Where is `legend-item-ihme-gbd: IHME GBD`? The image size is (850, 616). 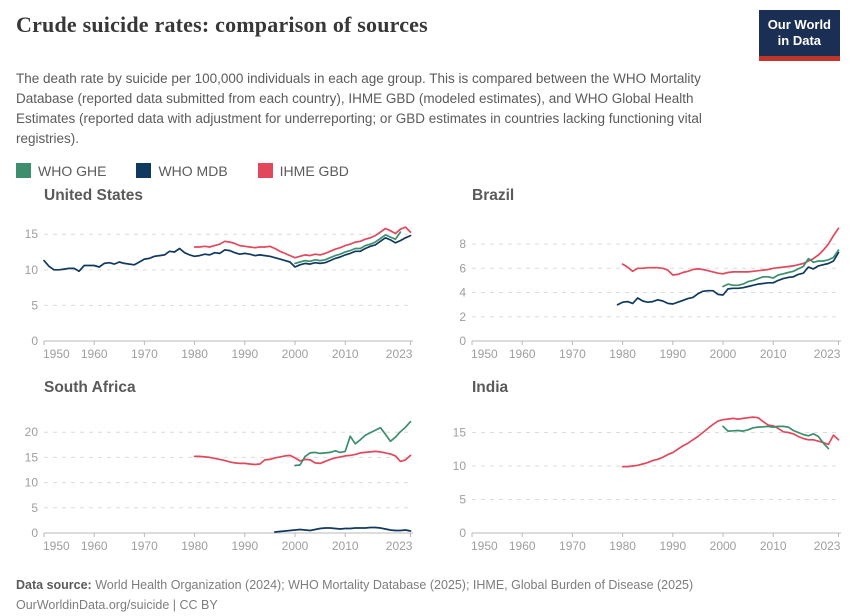
legend-item-ihme-gbd: IHME GBD is located at coordinates (303, 170).